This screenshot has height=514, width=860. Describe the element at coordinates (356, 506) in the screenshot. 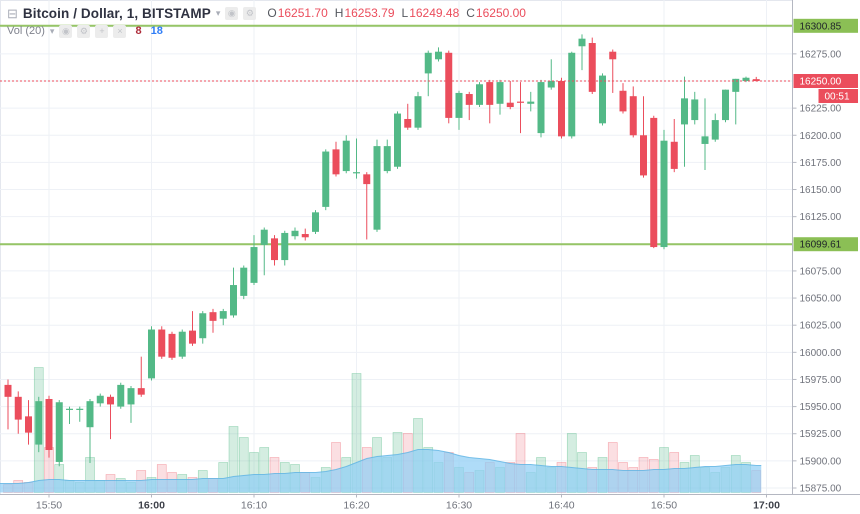

I see `time-tick-label: 16:20` at that location.